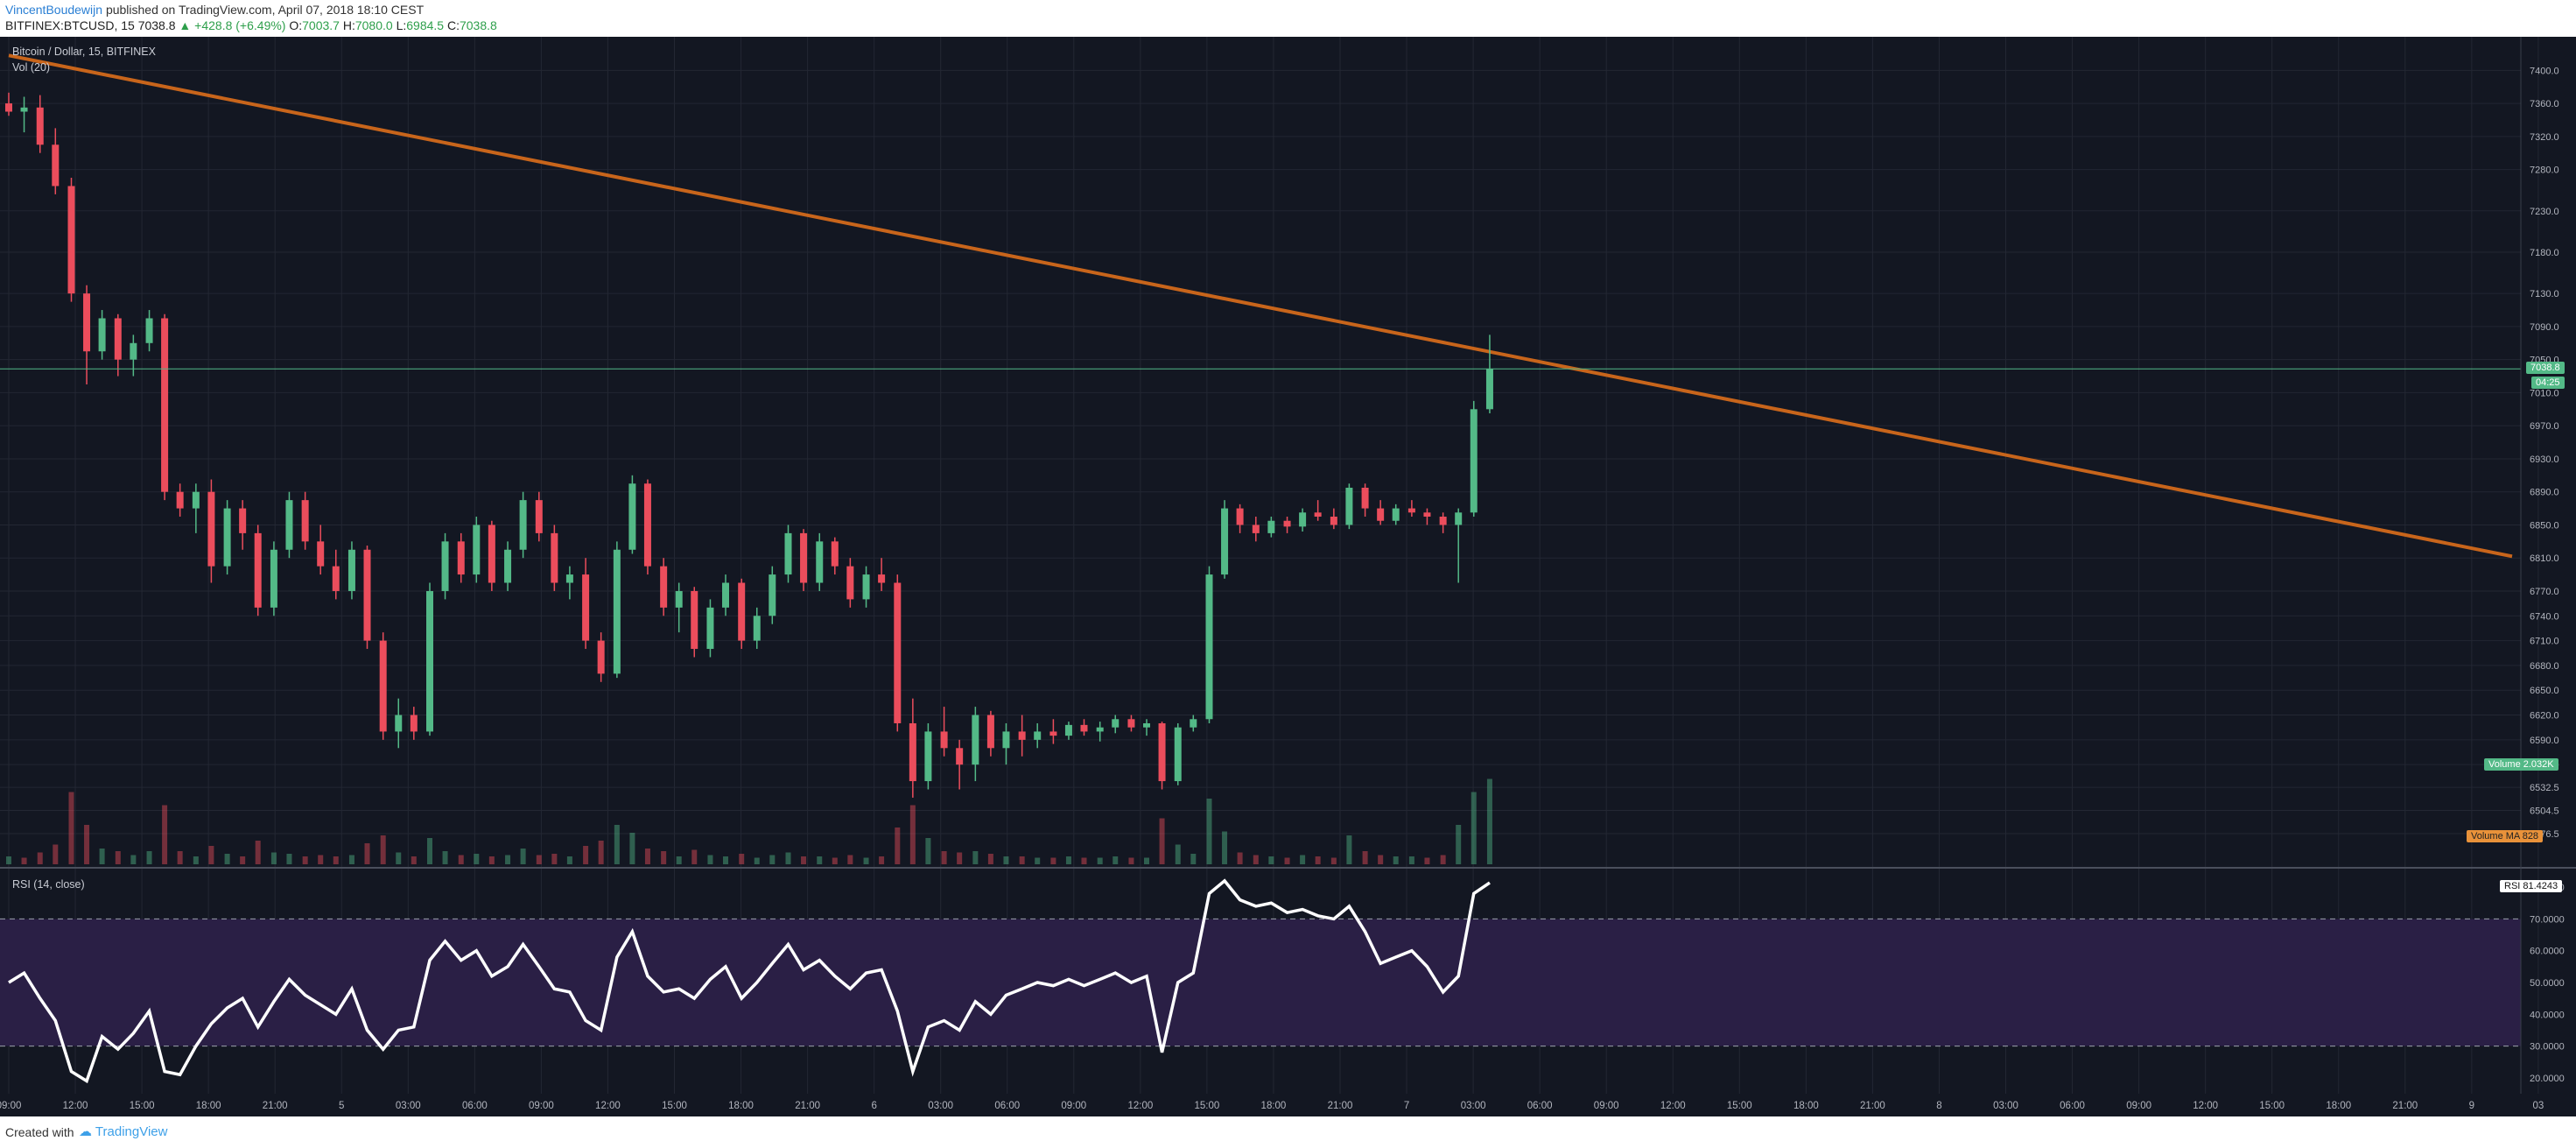 The image size is (2576, 1148). What do you see at coordinates (75, 1106) in the screenshot?
I see `time-tick-label: 12:00` at bounding box center [75, 1106].